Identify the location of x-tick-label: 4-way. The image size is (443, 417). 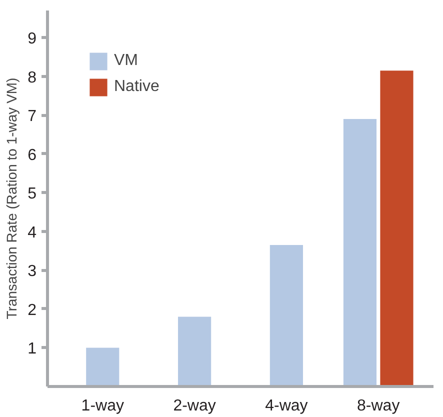
(286, 406).